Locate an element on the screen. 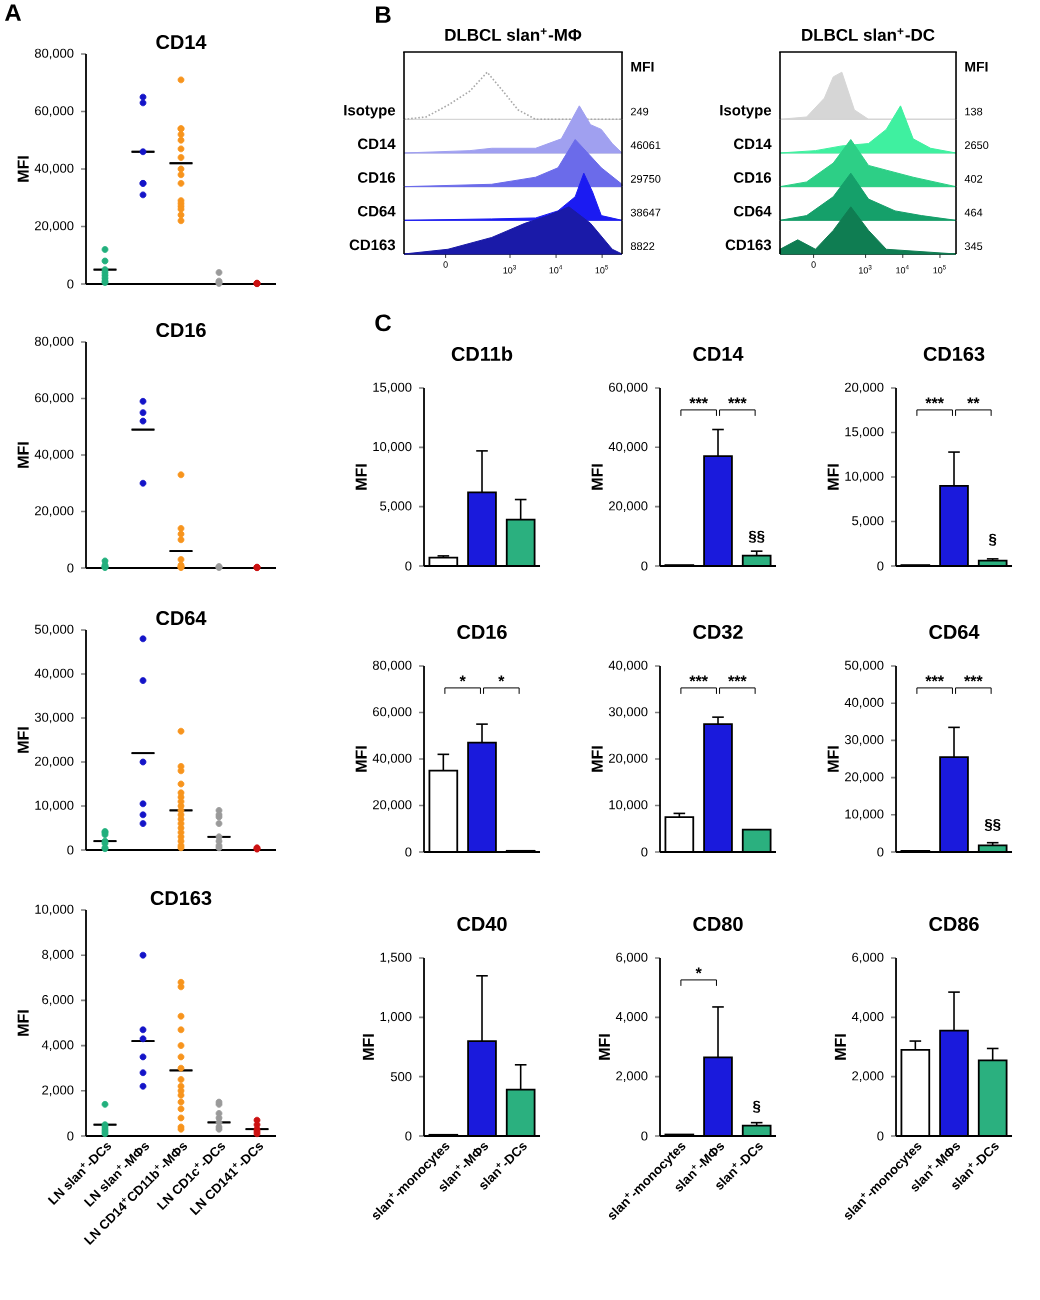  chart-title: DLBCL slan$^{+}$-DC is located at coordinates (868, 34).